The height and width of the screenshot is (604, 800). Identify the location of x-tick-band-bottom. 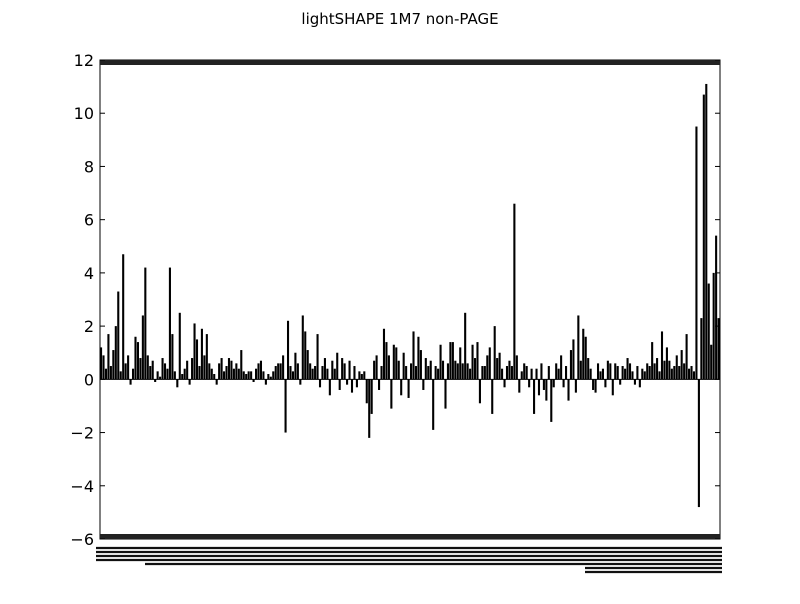
(410, 536).